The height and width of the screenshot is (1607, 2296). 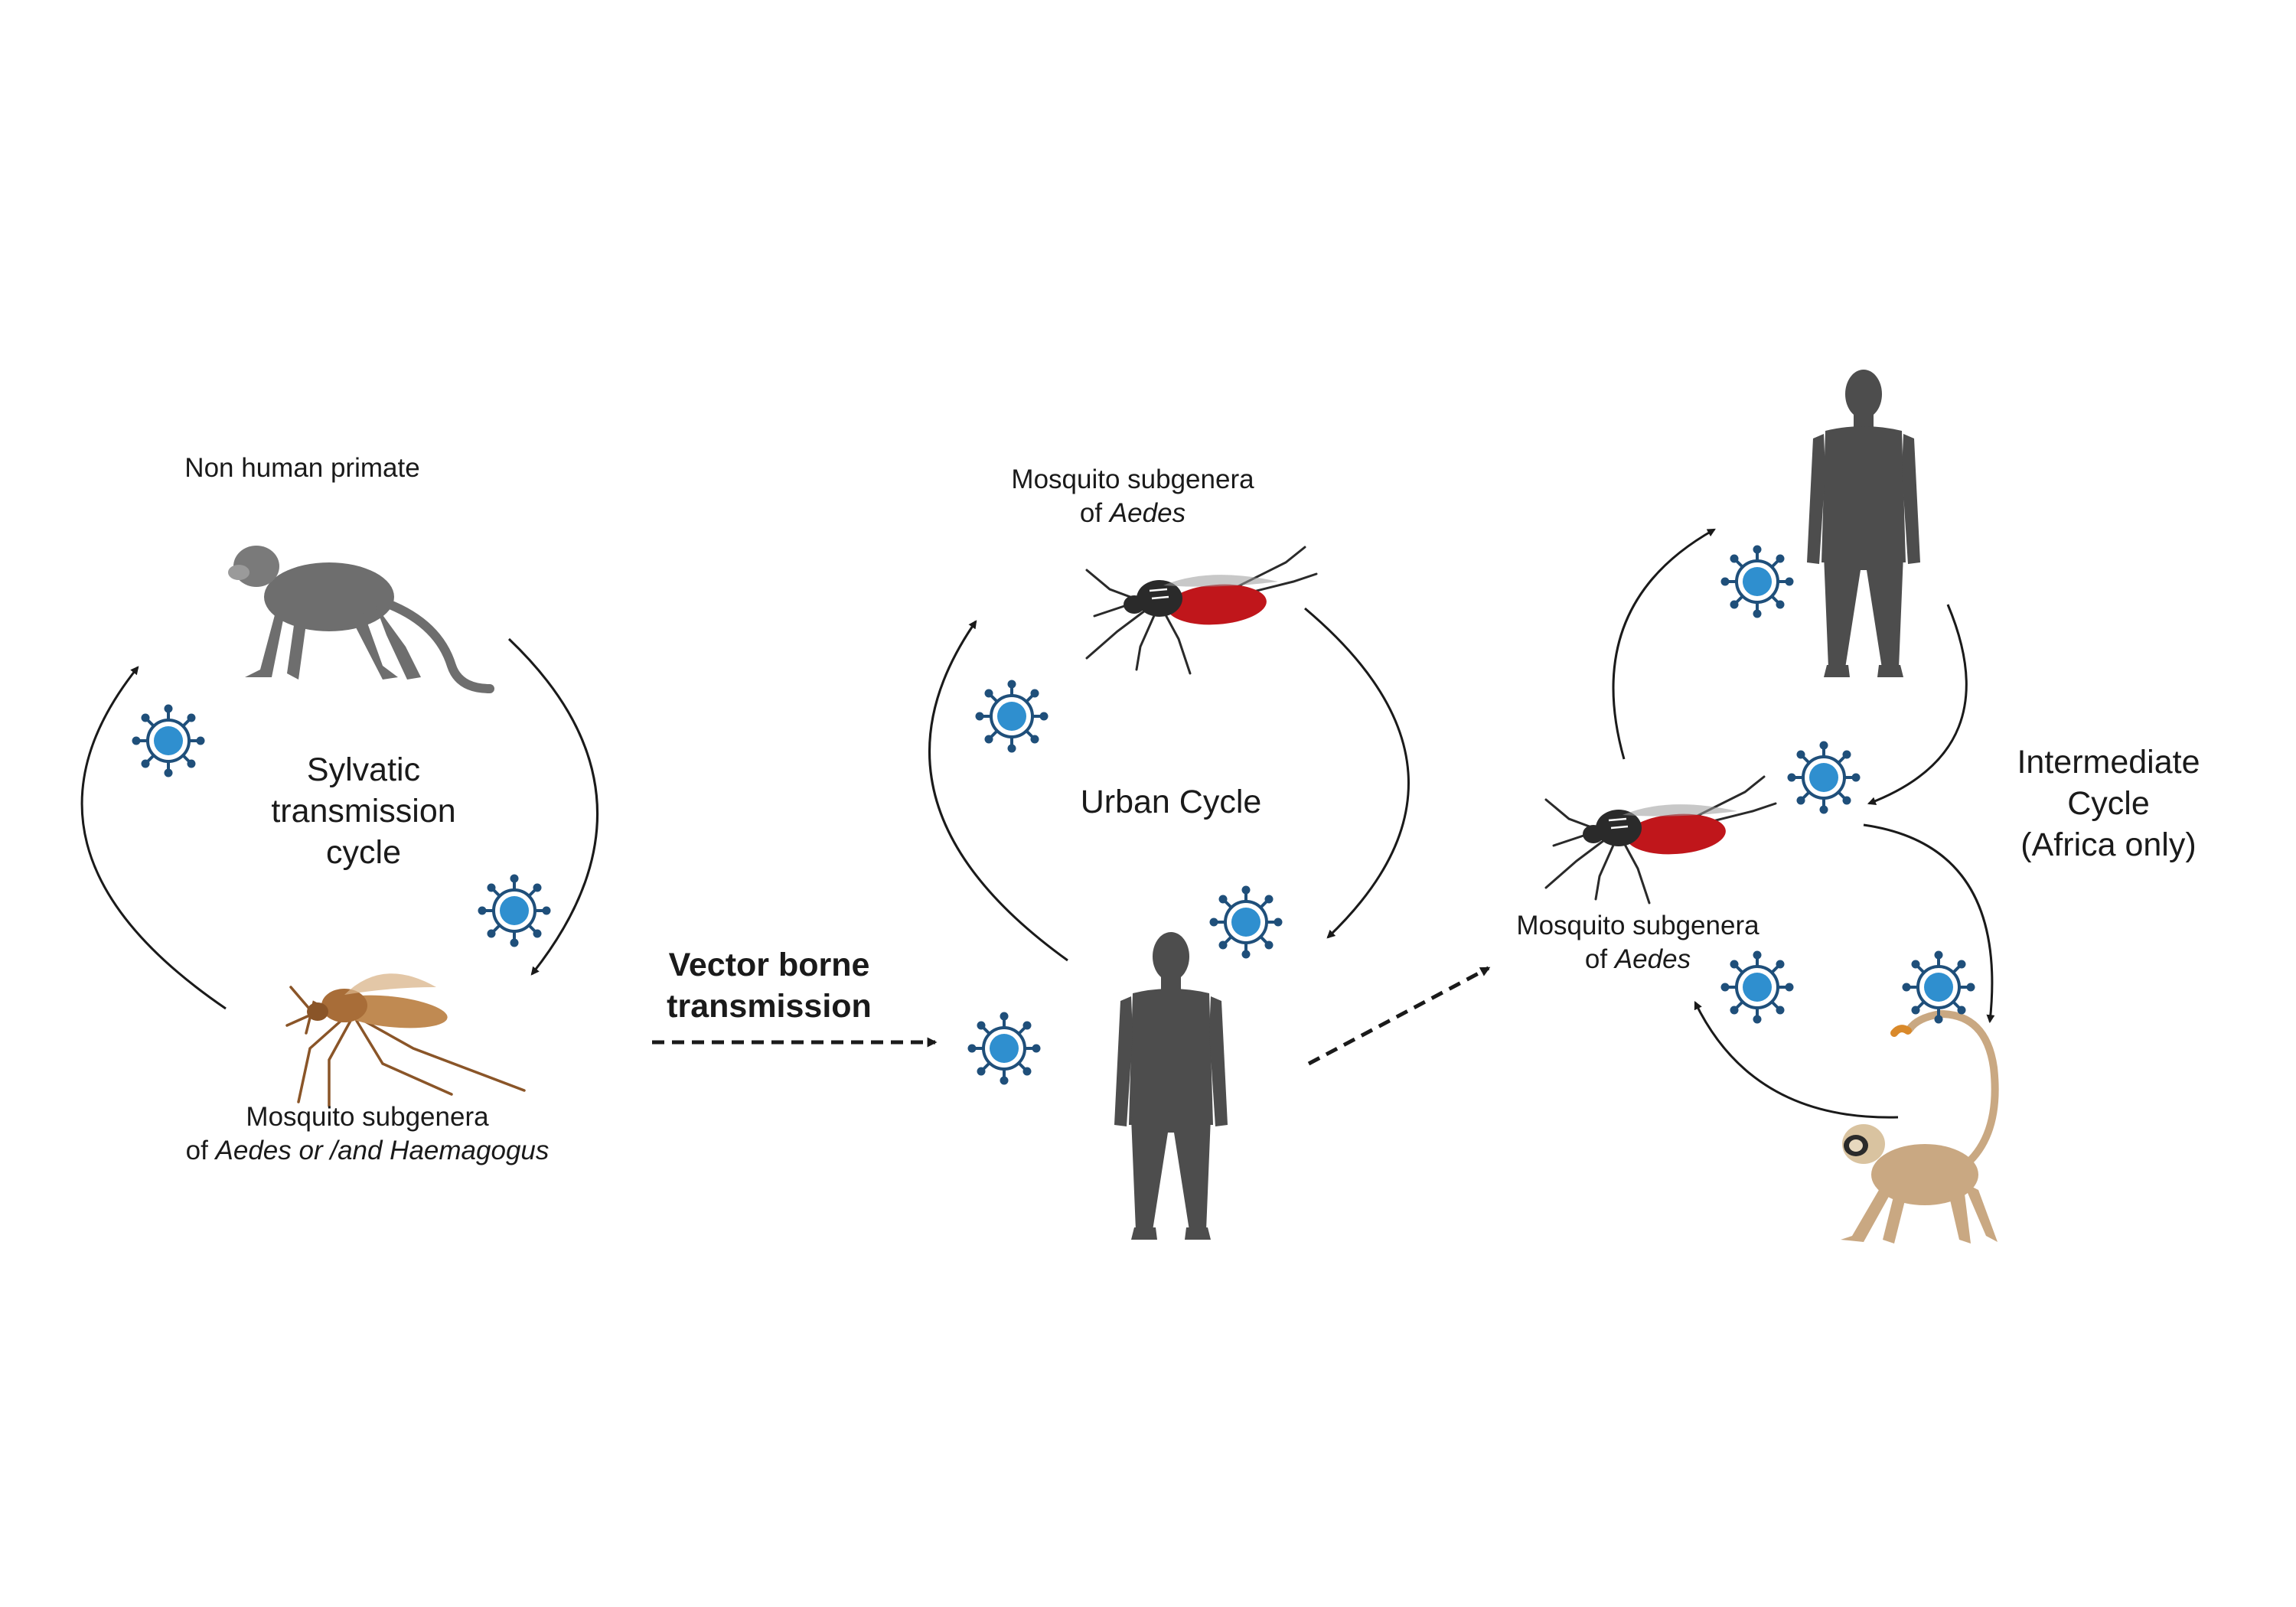 What do you see at coordinates (998, 791) in the screenshot?
I see `arrow-human-to-mosquito` at bounding box center [998, 791].